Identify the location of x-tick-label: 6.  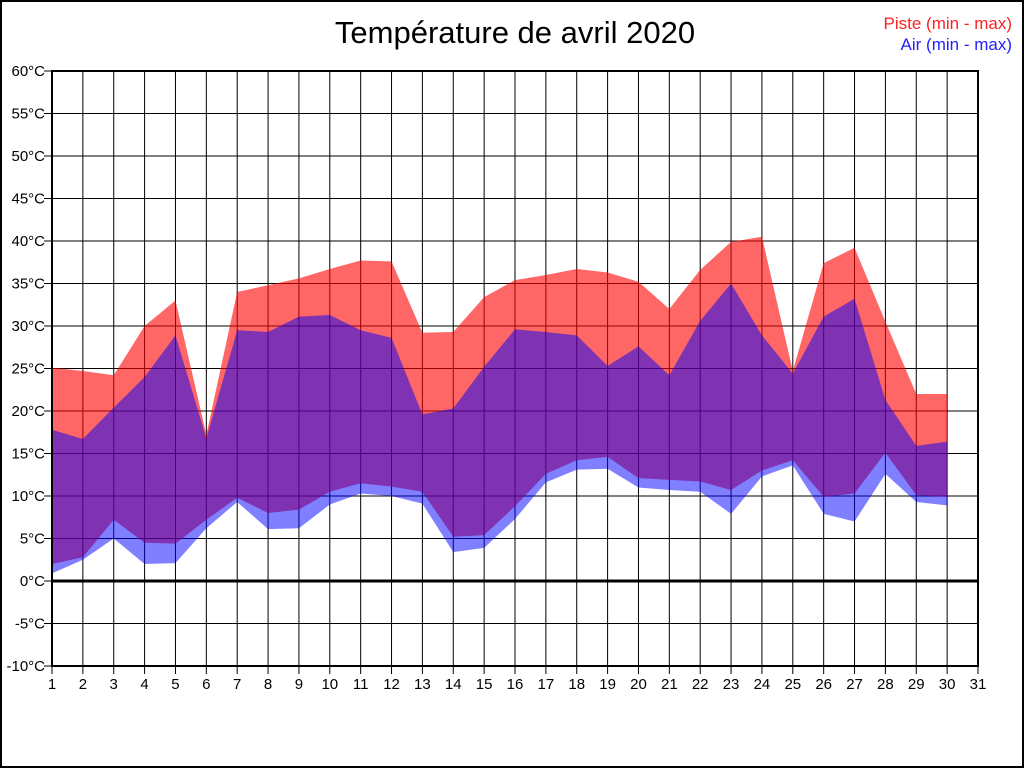
(206, 684).